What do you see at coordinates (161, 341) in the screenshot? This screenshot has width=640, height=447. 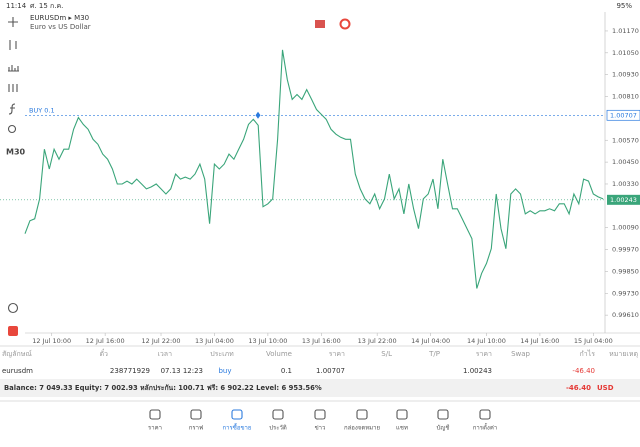 I see `x-tick-label: 12 Jul 22:00` at bounding box center [161, 341].